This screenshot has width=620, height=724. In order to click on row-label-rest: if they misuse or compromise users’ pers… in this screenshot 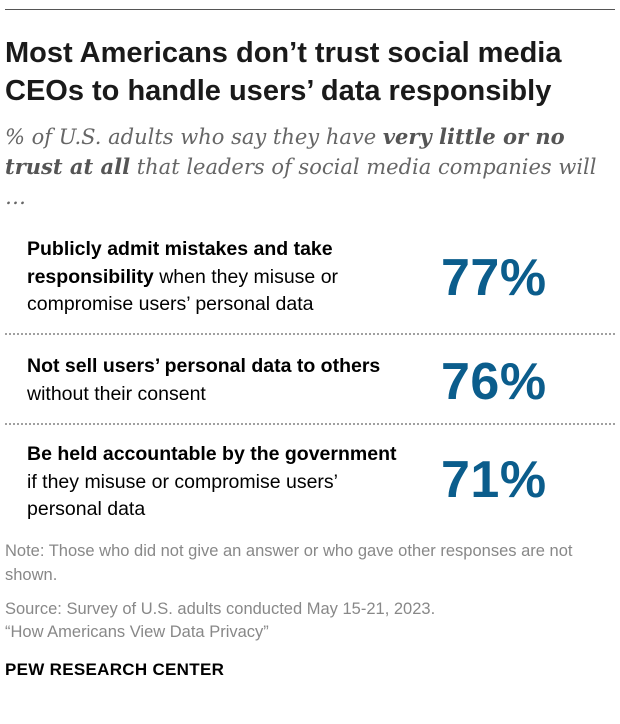, I will do `click(182, 495)`.